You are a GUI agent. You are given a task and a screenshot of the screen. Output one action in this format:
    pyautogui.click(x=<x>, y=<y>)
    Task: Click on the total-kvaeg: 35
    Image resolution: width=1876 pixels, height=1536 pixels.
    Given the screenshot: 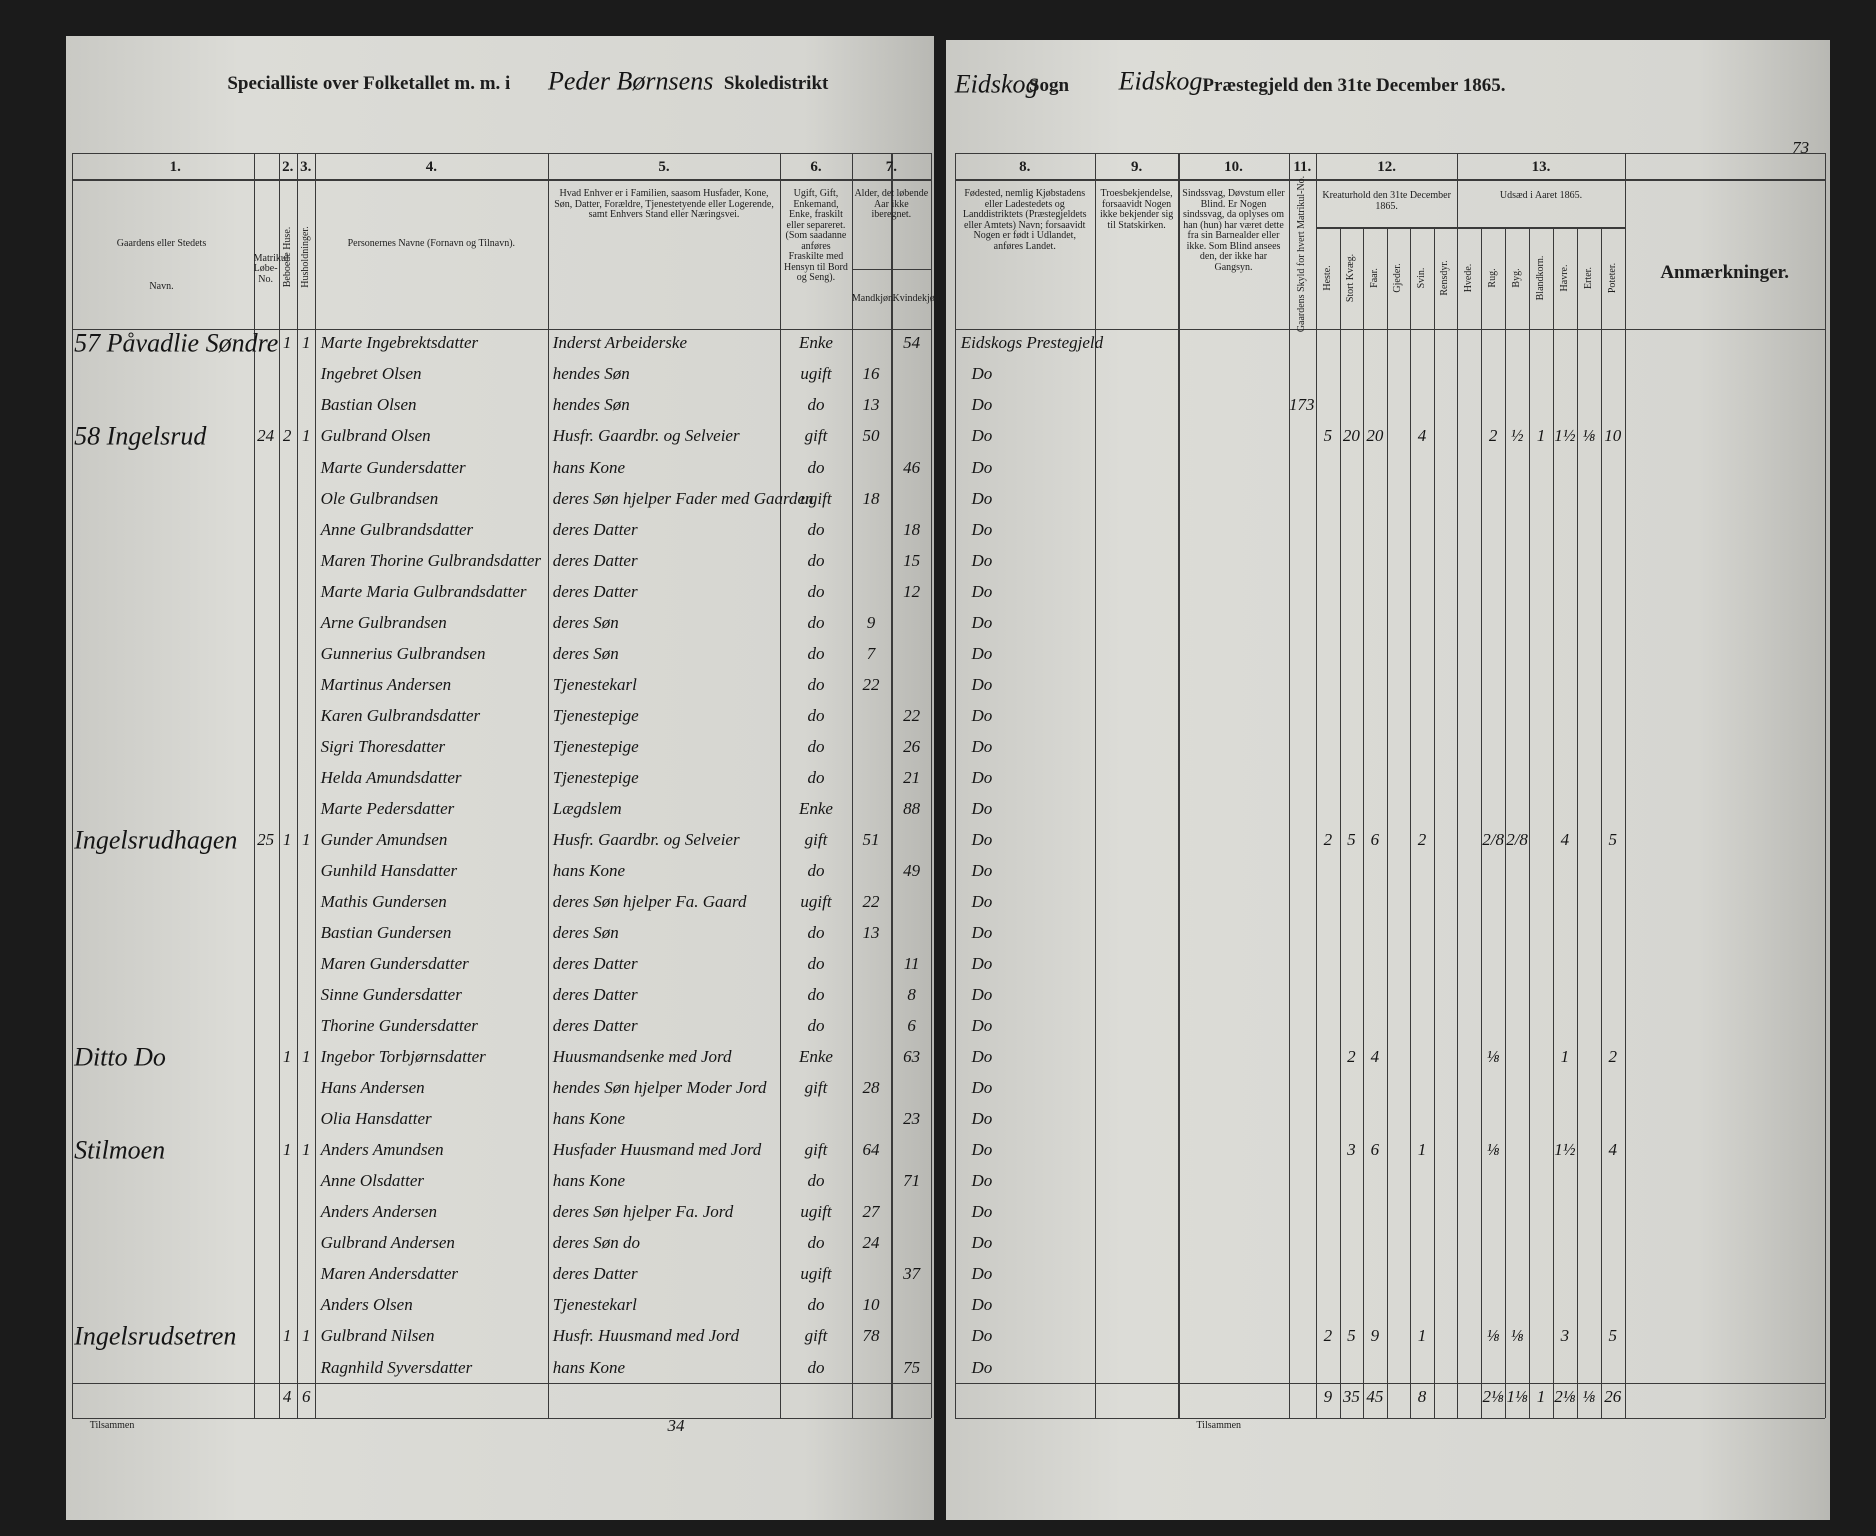 What is the action you would take?
    pyautogui.click(x=1351, y=1397)
    